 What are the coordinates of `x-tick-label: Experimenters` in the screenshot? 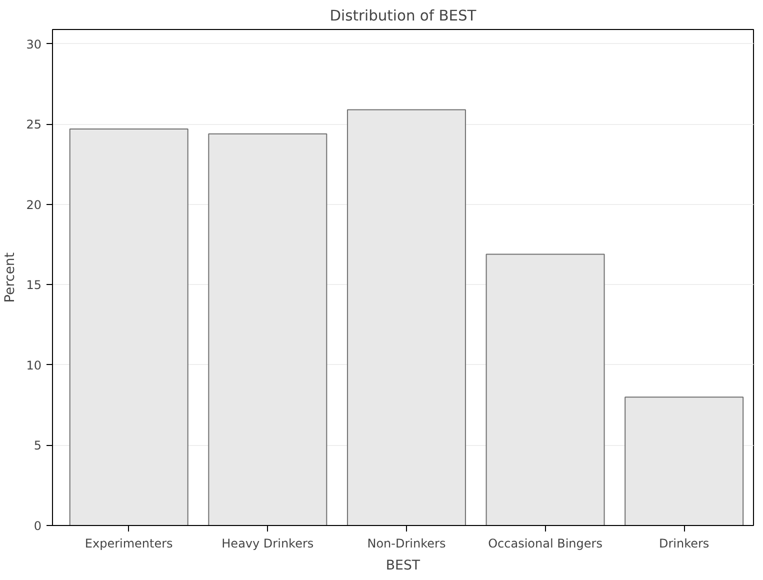 It's located at (128, 543).